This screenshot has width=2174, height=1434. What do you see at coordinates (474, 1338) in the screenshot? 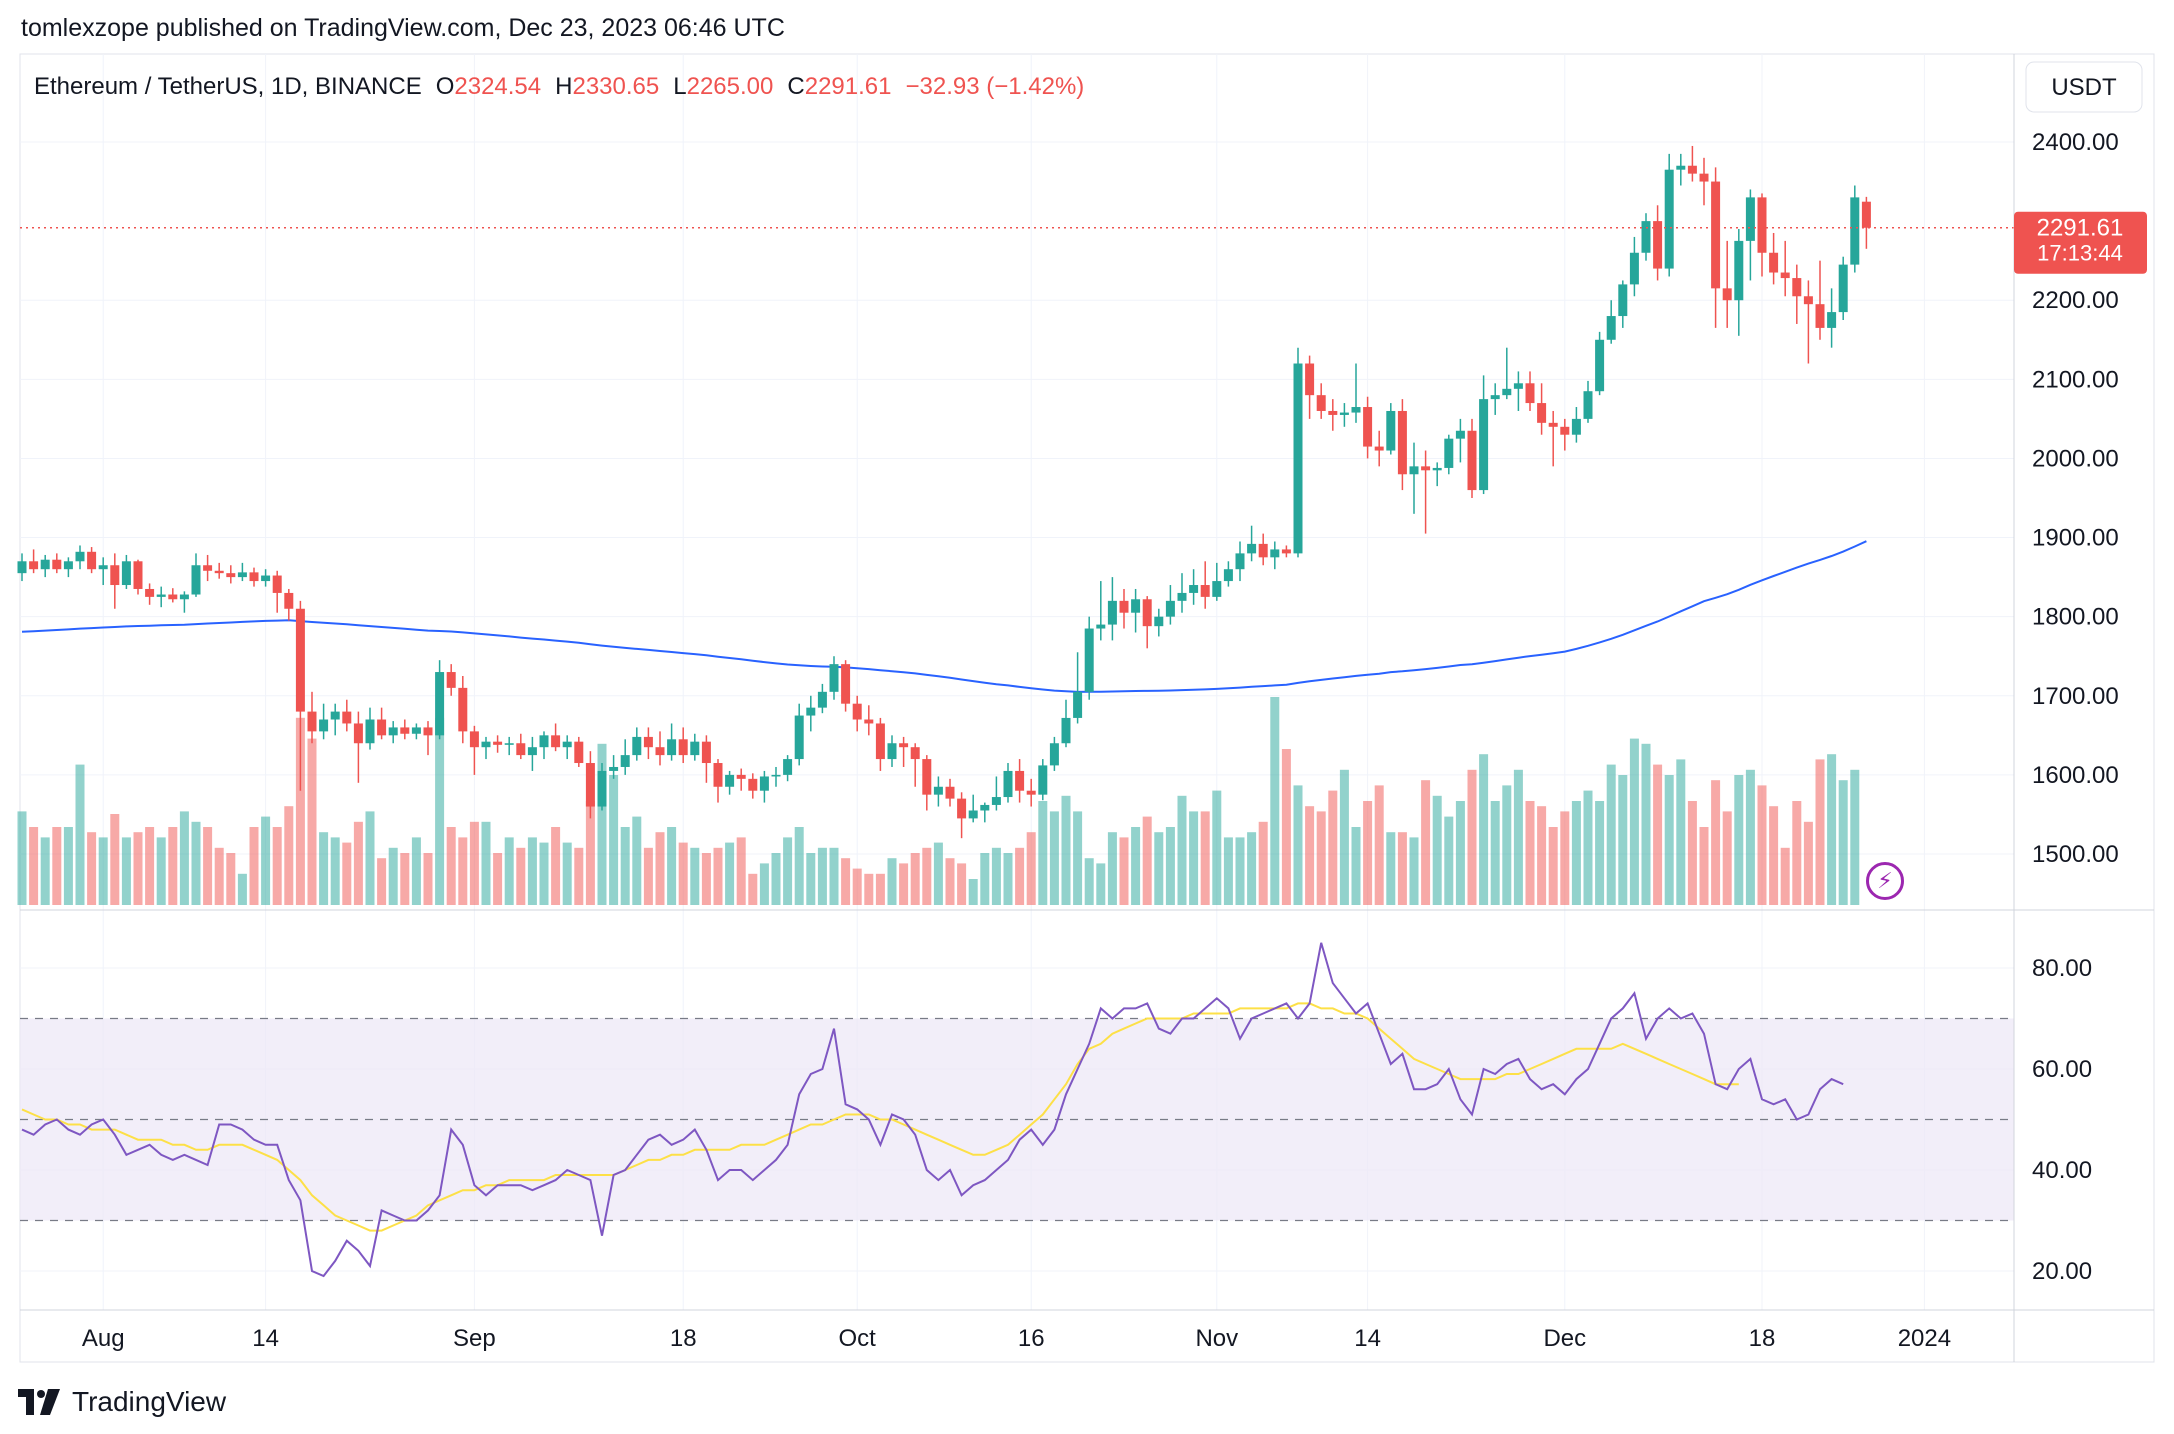
I see `time-tick-label: Sep` at bounding box center [474, 1338].